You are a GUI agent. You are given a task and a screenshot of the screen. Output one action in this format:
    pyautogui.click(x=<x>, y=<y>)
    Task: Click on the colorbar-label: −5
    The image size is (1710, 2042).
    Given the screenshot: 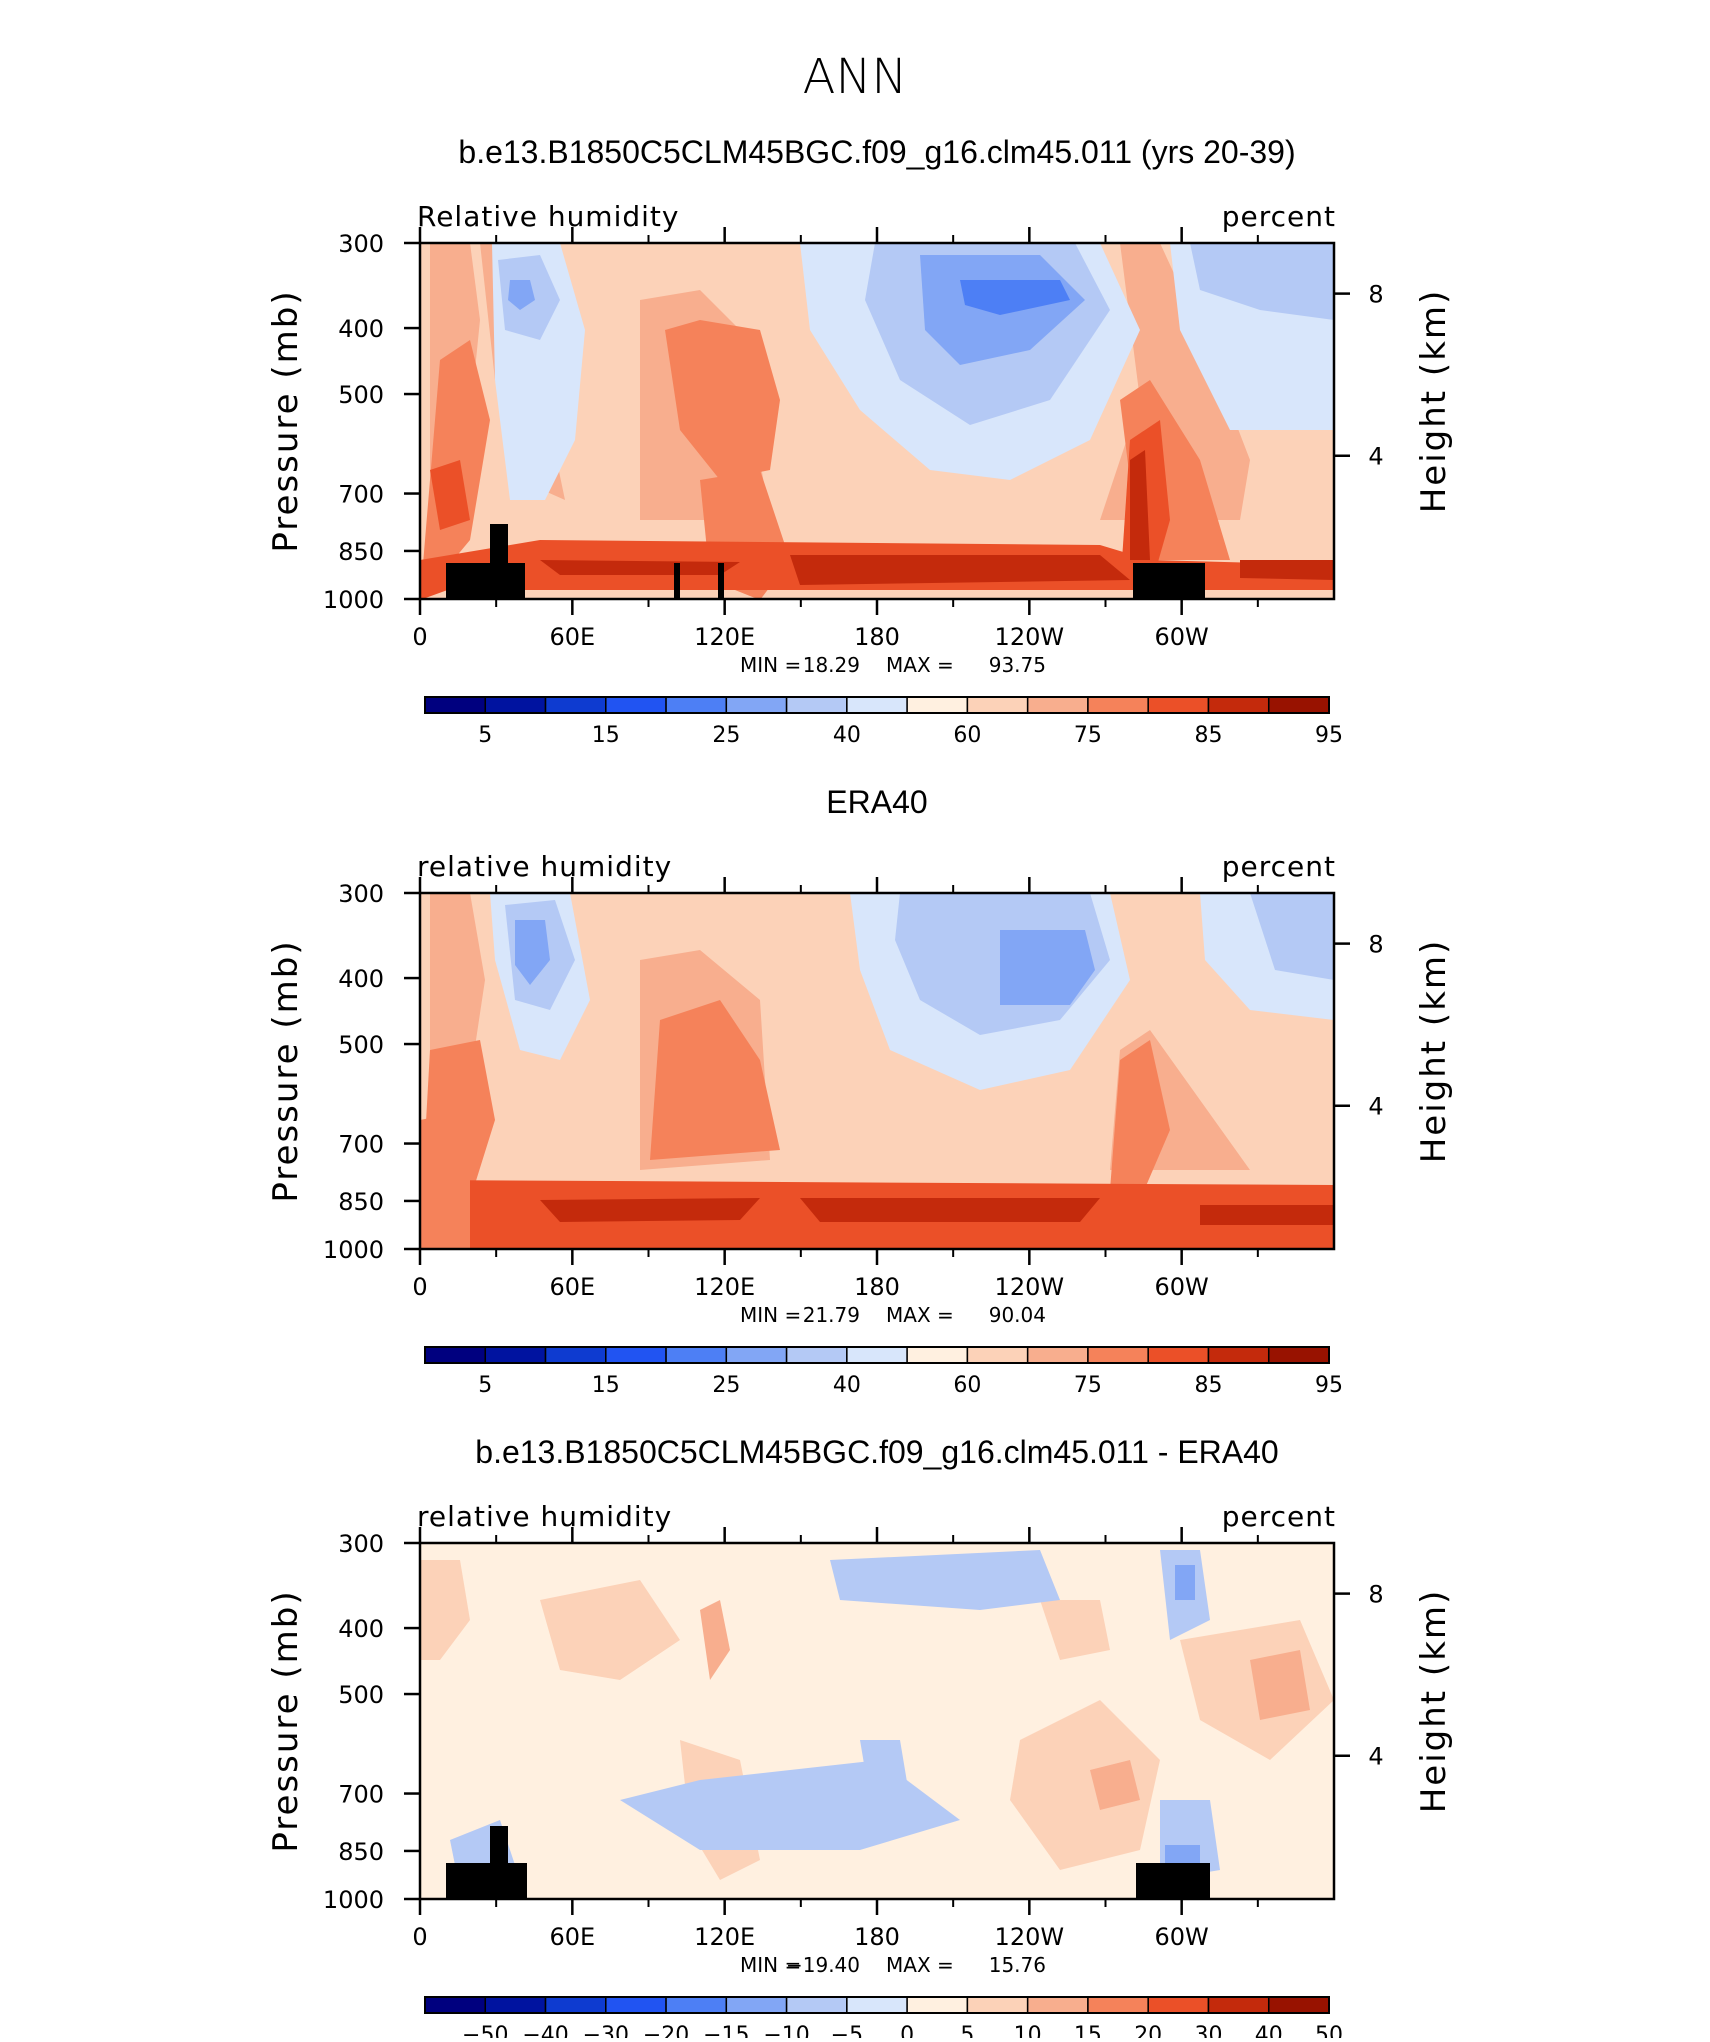 What is the action you would take?
    pyautogui.click(x=847, y=2030)
    